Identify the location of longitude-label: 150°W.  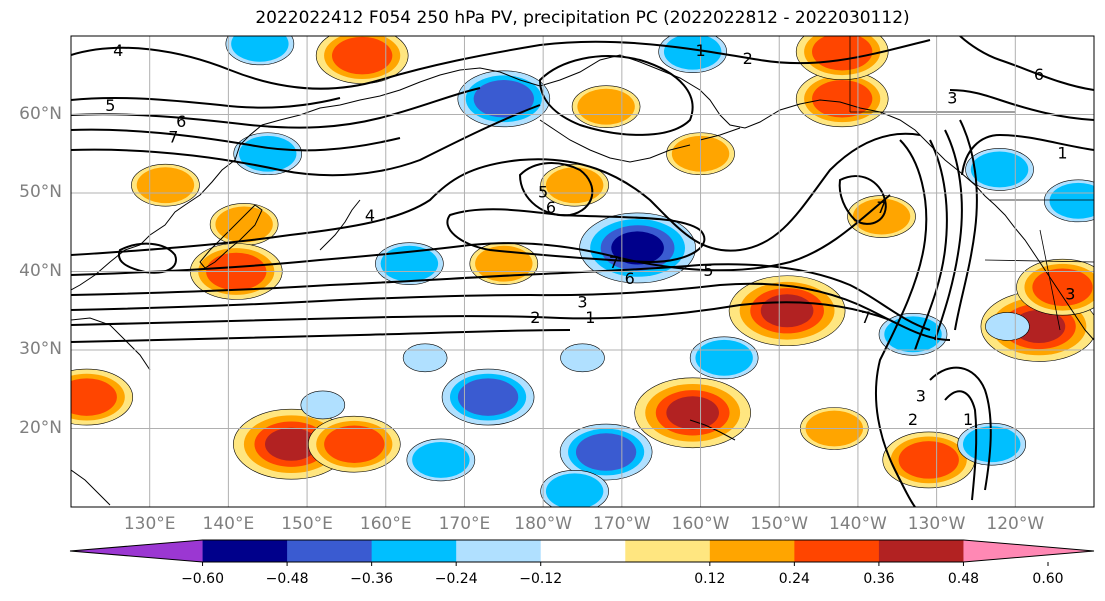
(779, 524).